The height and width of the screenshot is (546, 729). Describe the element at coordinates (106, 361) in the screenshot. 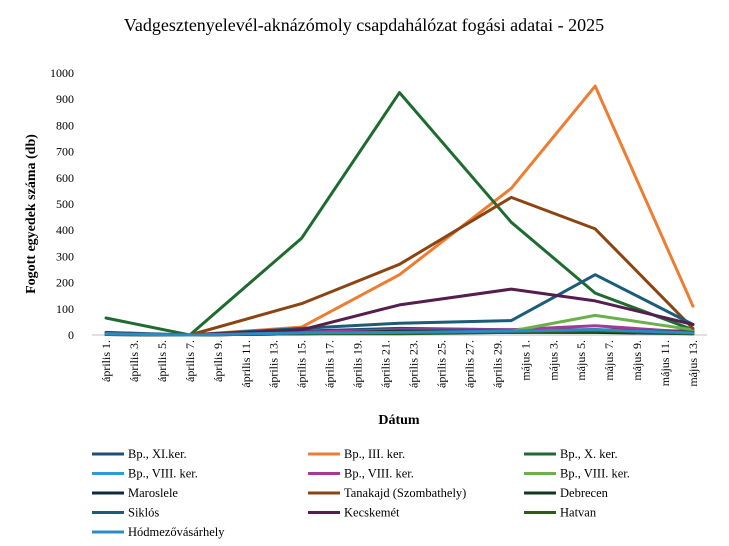

I see `x-tick-label: április 1.` at that location.